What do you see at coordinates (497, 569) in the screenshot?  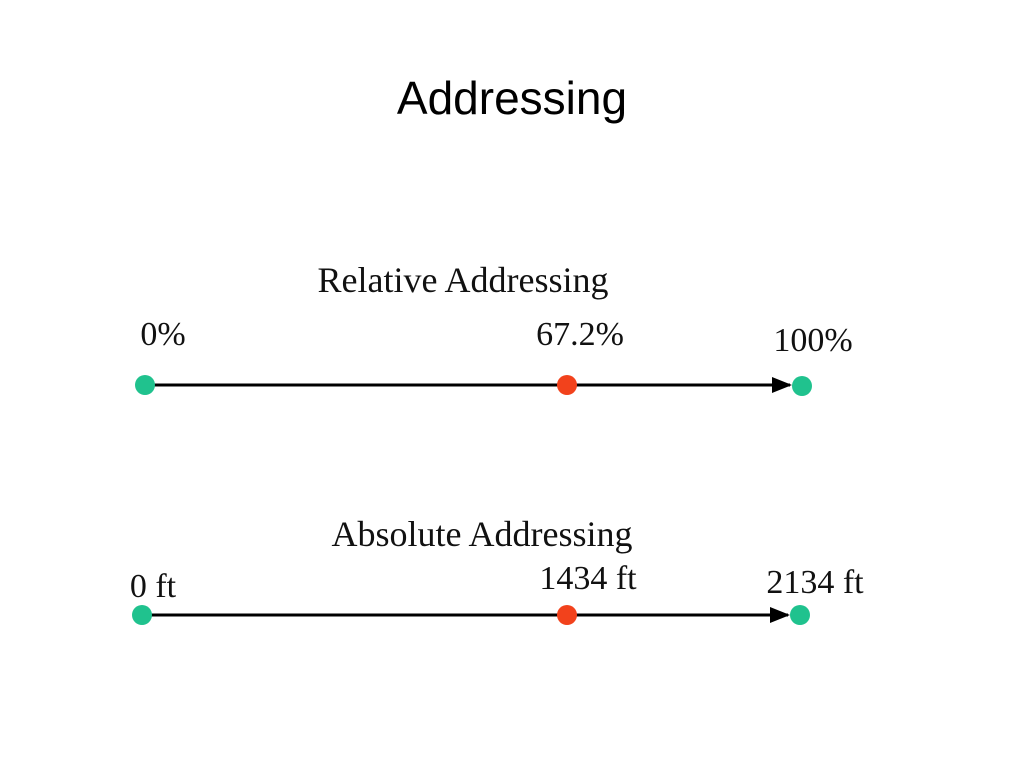 I see `absolute-diagram: Absolute Addressing 0 ft 1434 ft 2134 ft` at bounding box center [497, 569].